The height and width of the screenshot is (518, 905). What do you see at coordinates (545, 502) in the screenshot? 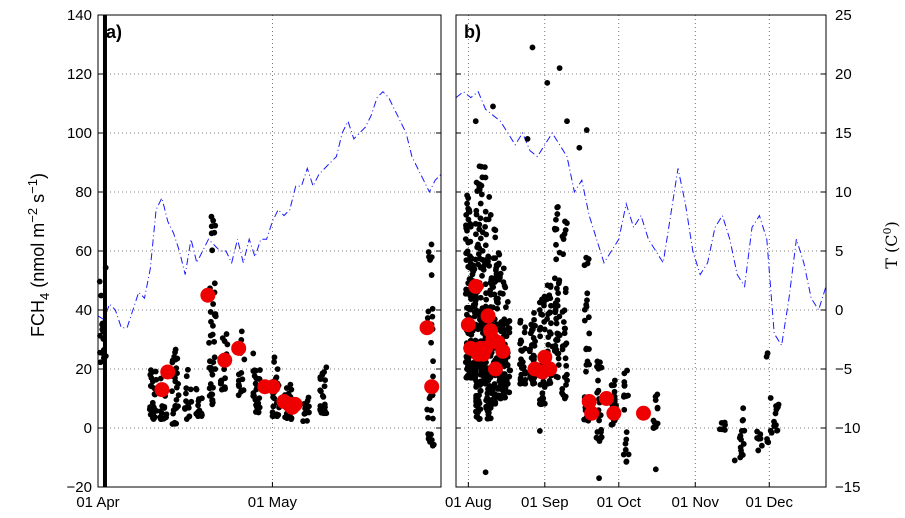
I see `x-tick-label: 01 Sep` at bounding box center [545, 502].